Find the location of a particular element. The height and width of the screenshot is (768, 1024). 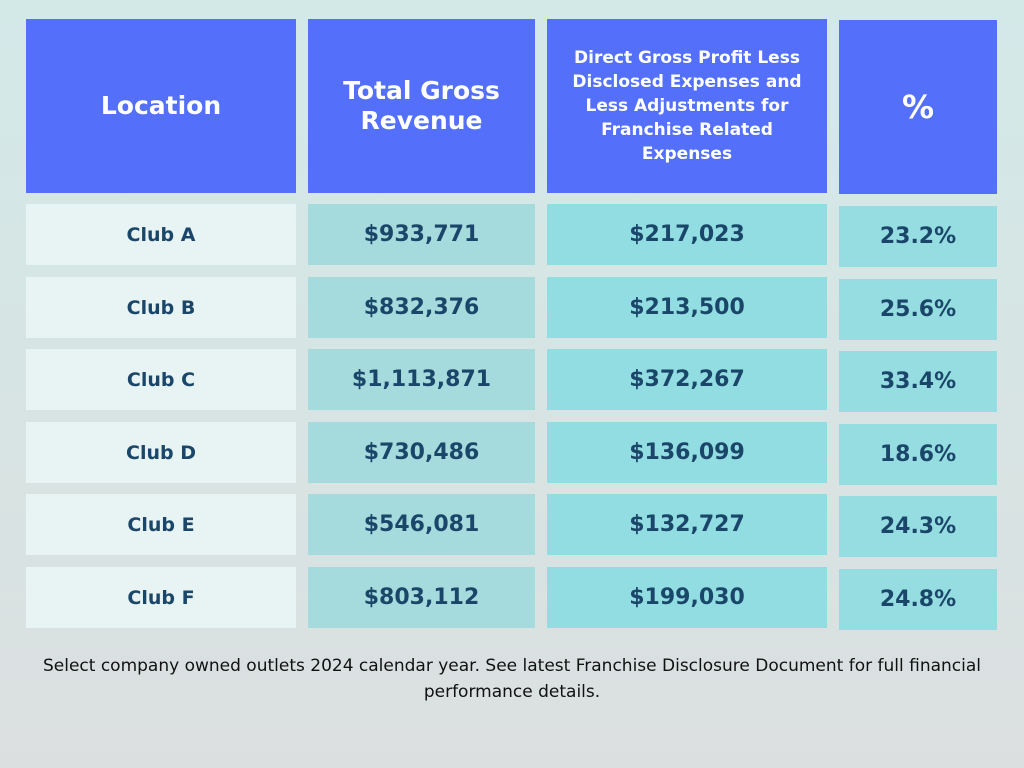

percent-cell: 24.3% is located at coordinates (918, 526).